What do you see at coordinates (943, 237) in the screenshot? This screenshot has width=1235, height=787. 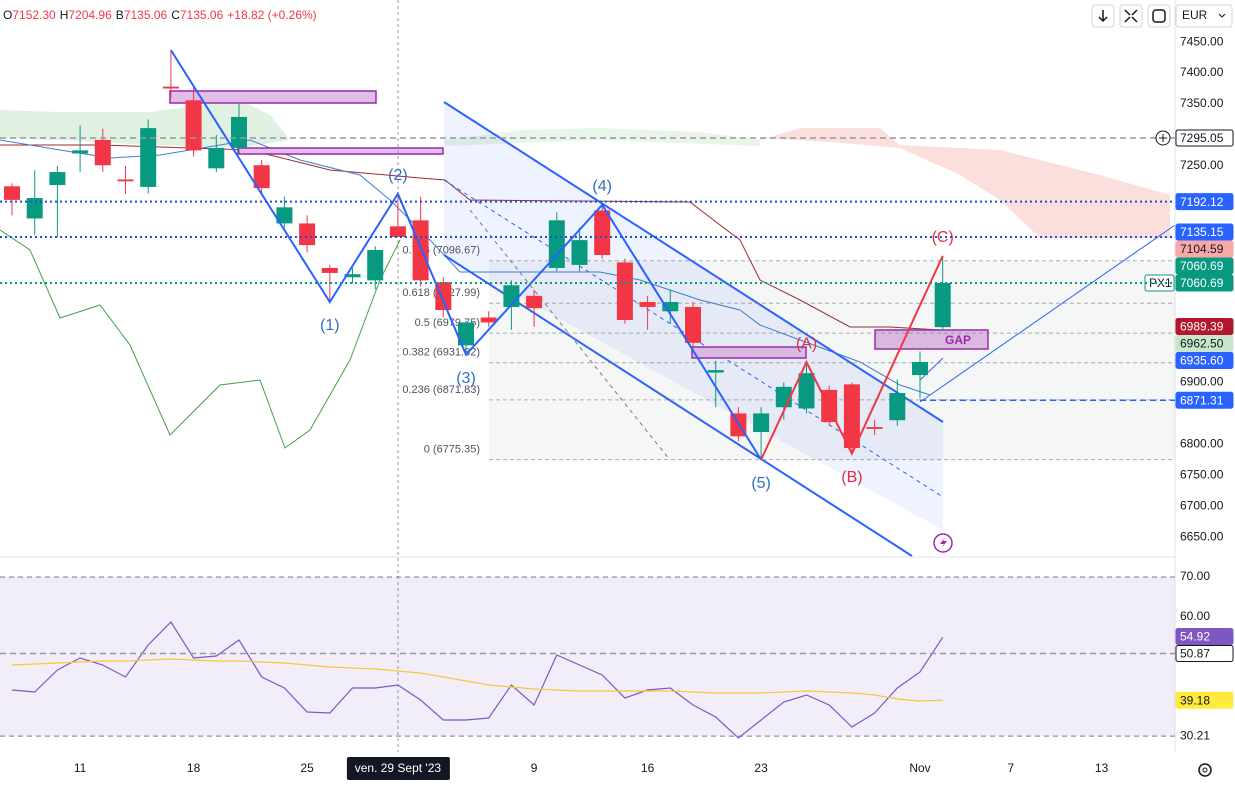 I see `wave-label: (C)` at bounding box center [943, 237].